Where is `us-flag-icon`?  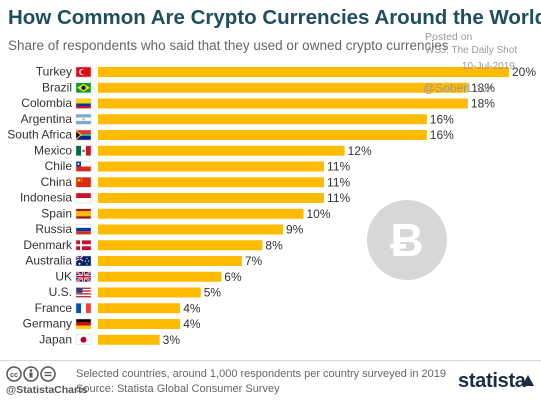
us-flag-icon is located at coordinates (83, 292).